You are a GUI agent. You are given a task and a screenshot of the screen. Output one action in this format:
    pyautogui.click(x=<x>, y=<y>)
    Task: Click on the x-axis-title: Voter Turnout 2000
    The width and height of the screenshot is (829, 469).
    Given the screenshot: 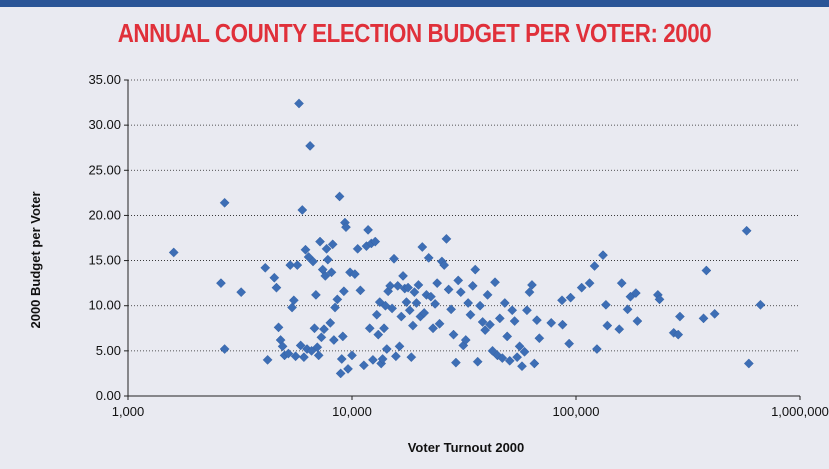 What is the action you would take?
    pyautogui.click(x=466, y=447)
    